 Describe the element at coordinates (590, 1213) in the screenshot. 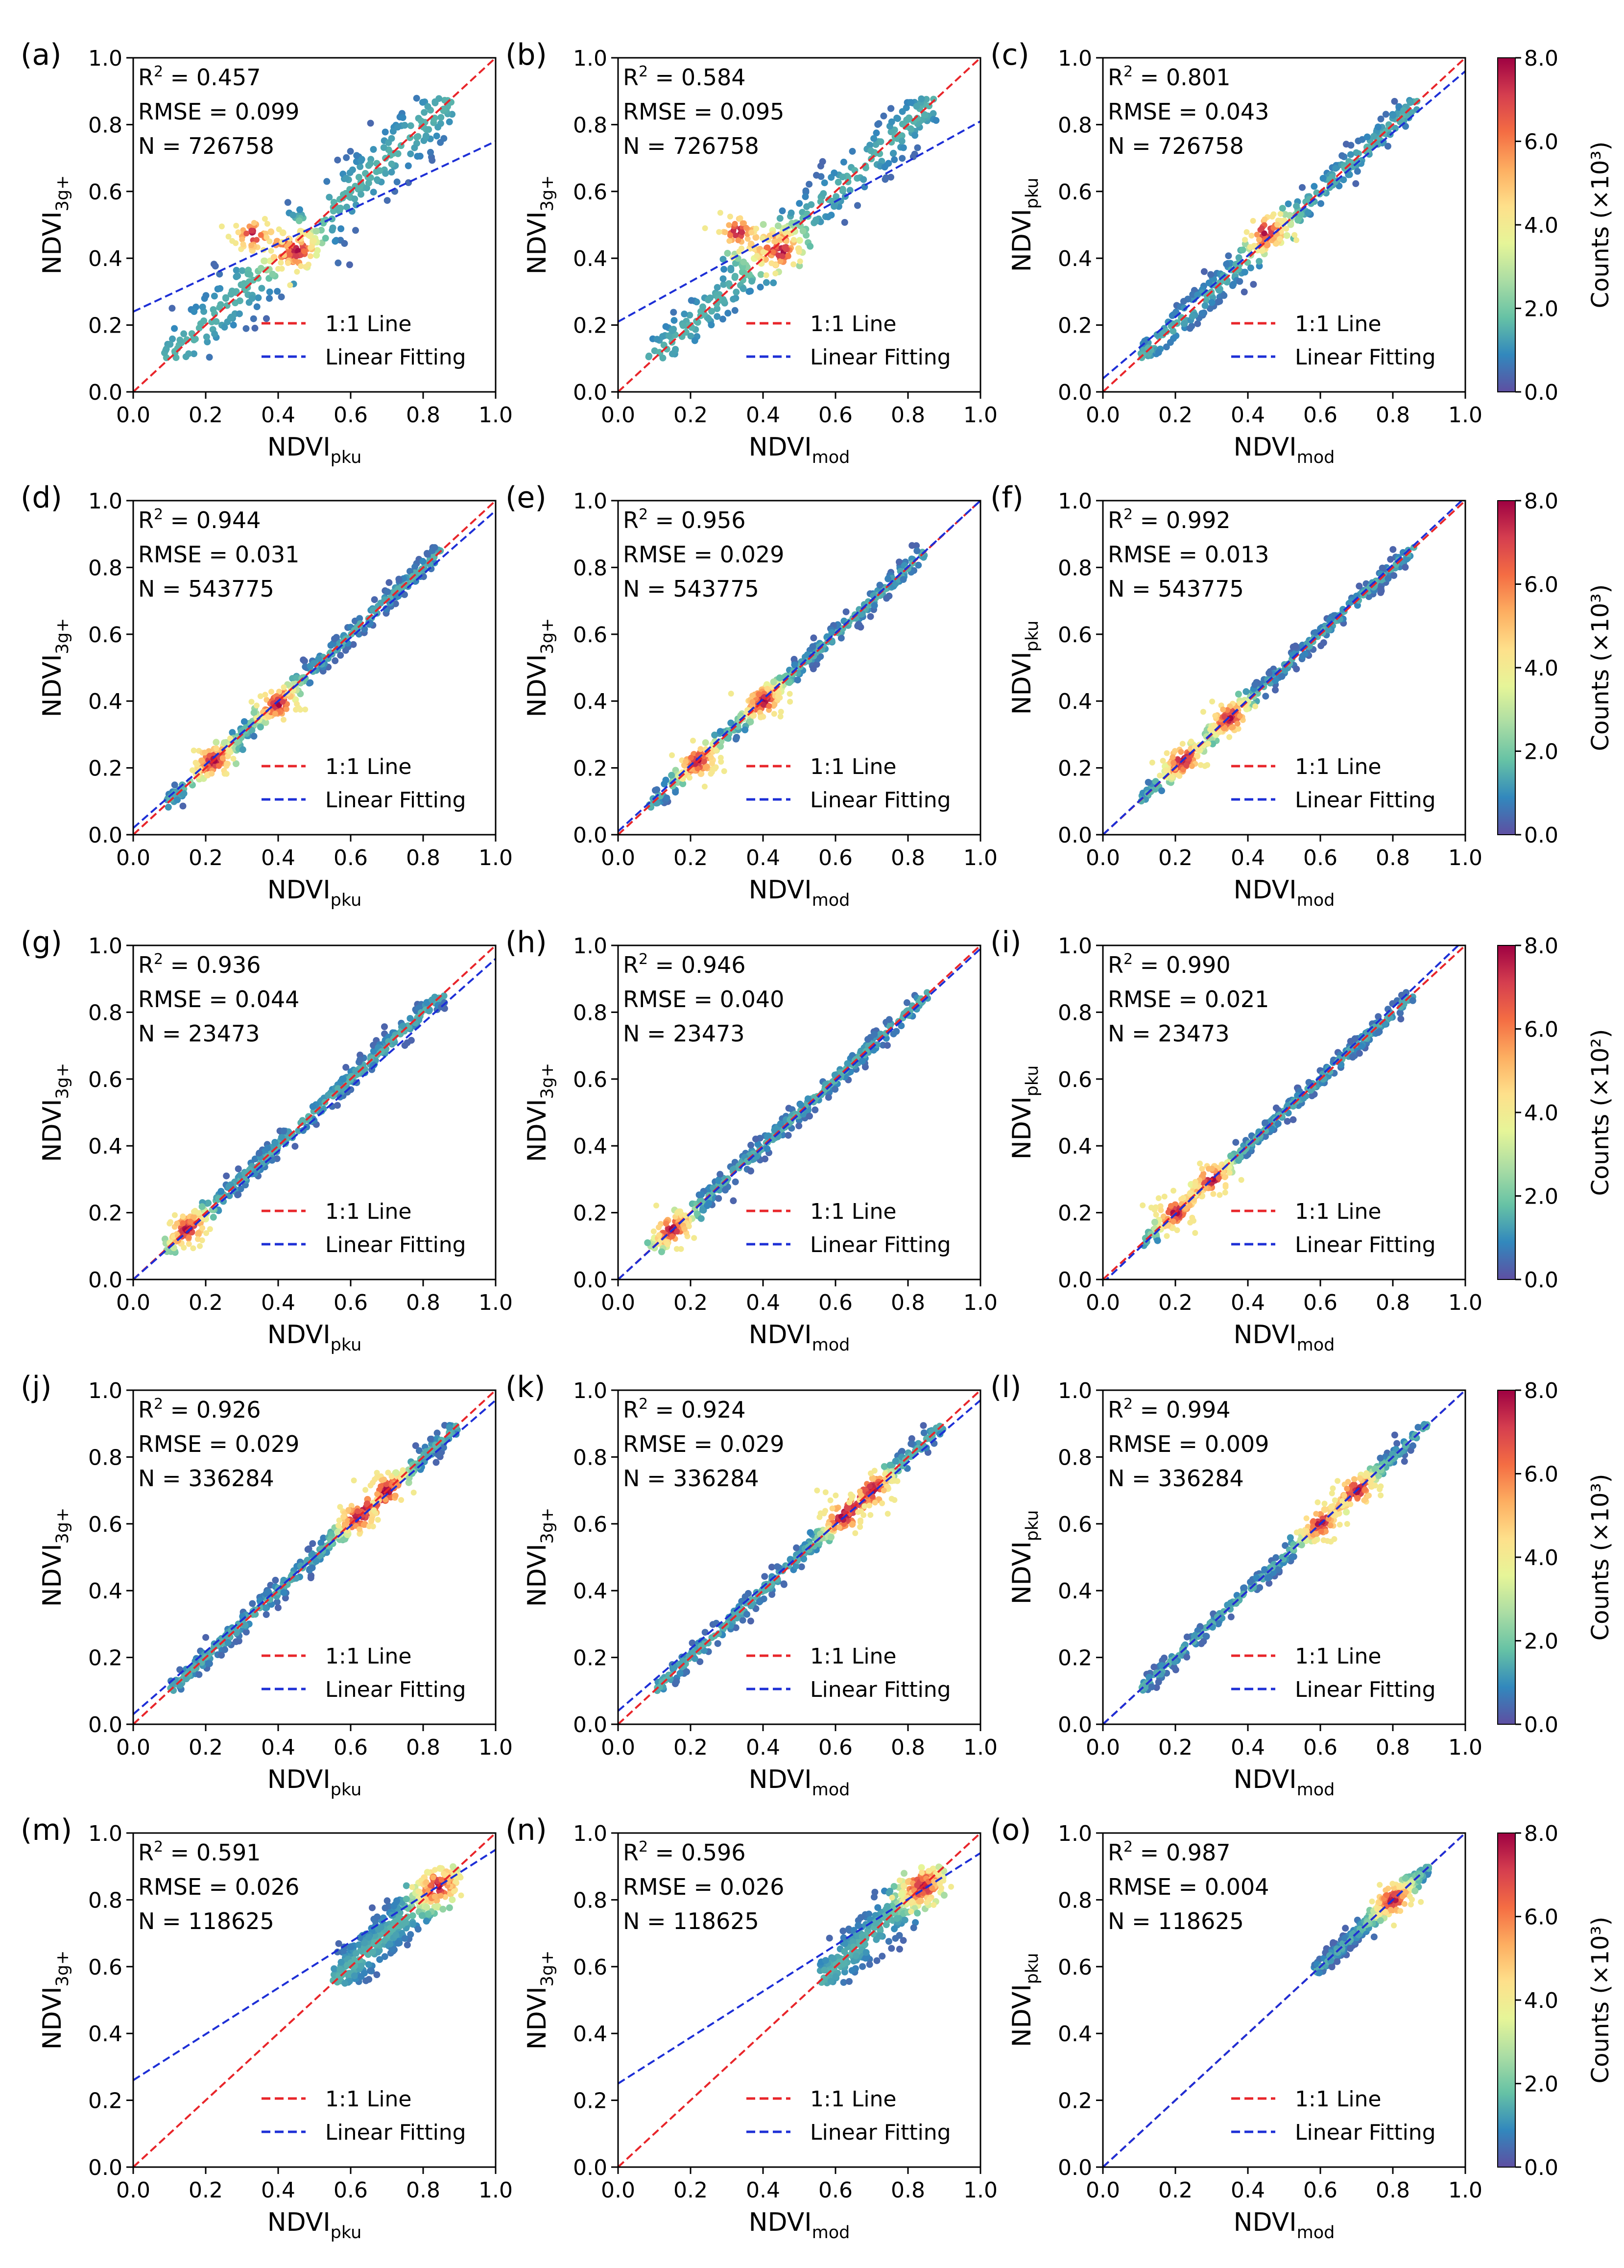

I see `y-tick-label: 0.2` at that location.